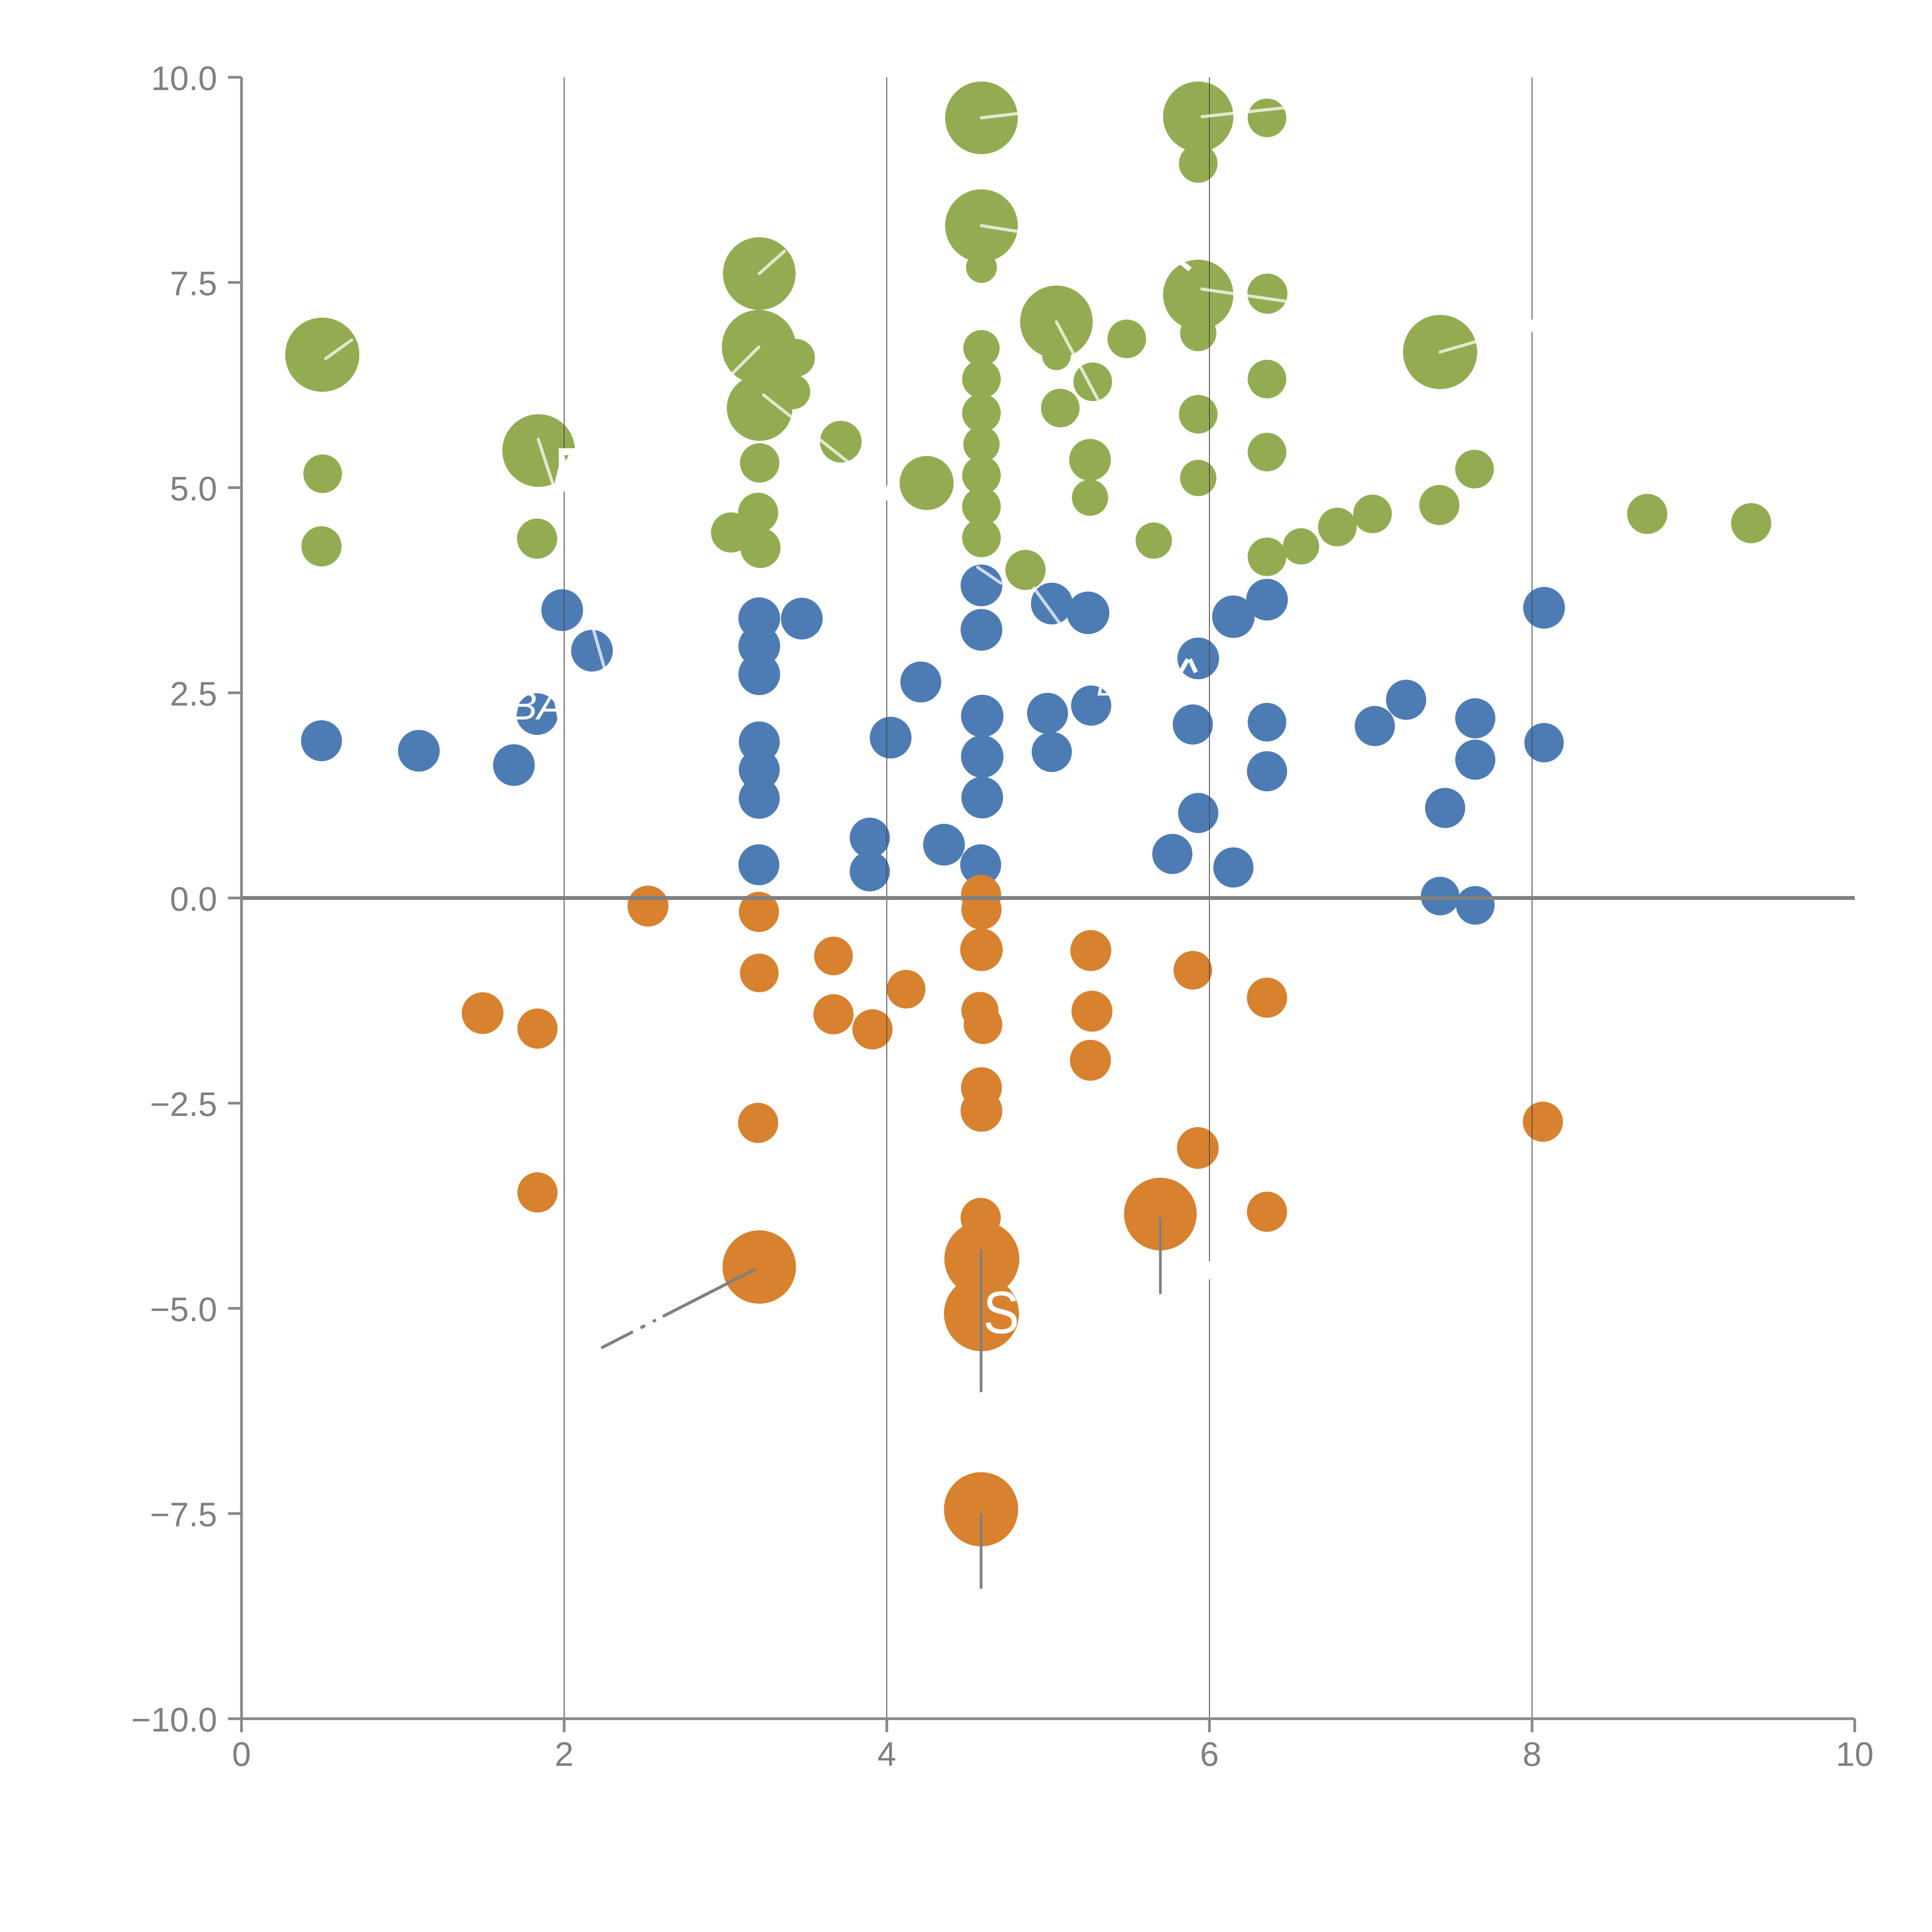 The width and height of the screenshot is (1932, 1932). What do you see at coordinates (887, 1754) in the screenshot?
I see `svg-text: 4` at bounding box center [887, 1754].